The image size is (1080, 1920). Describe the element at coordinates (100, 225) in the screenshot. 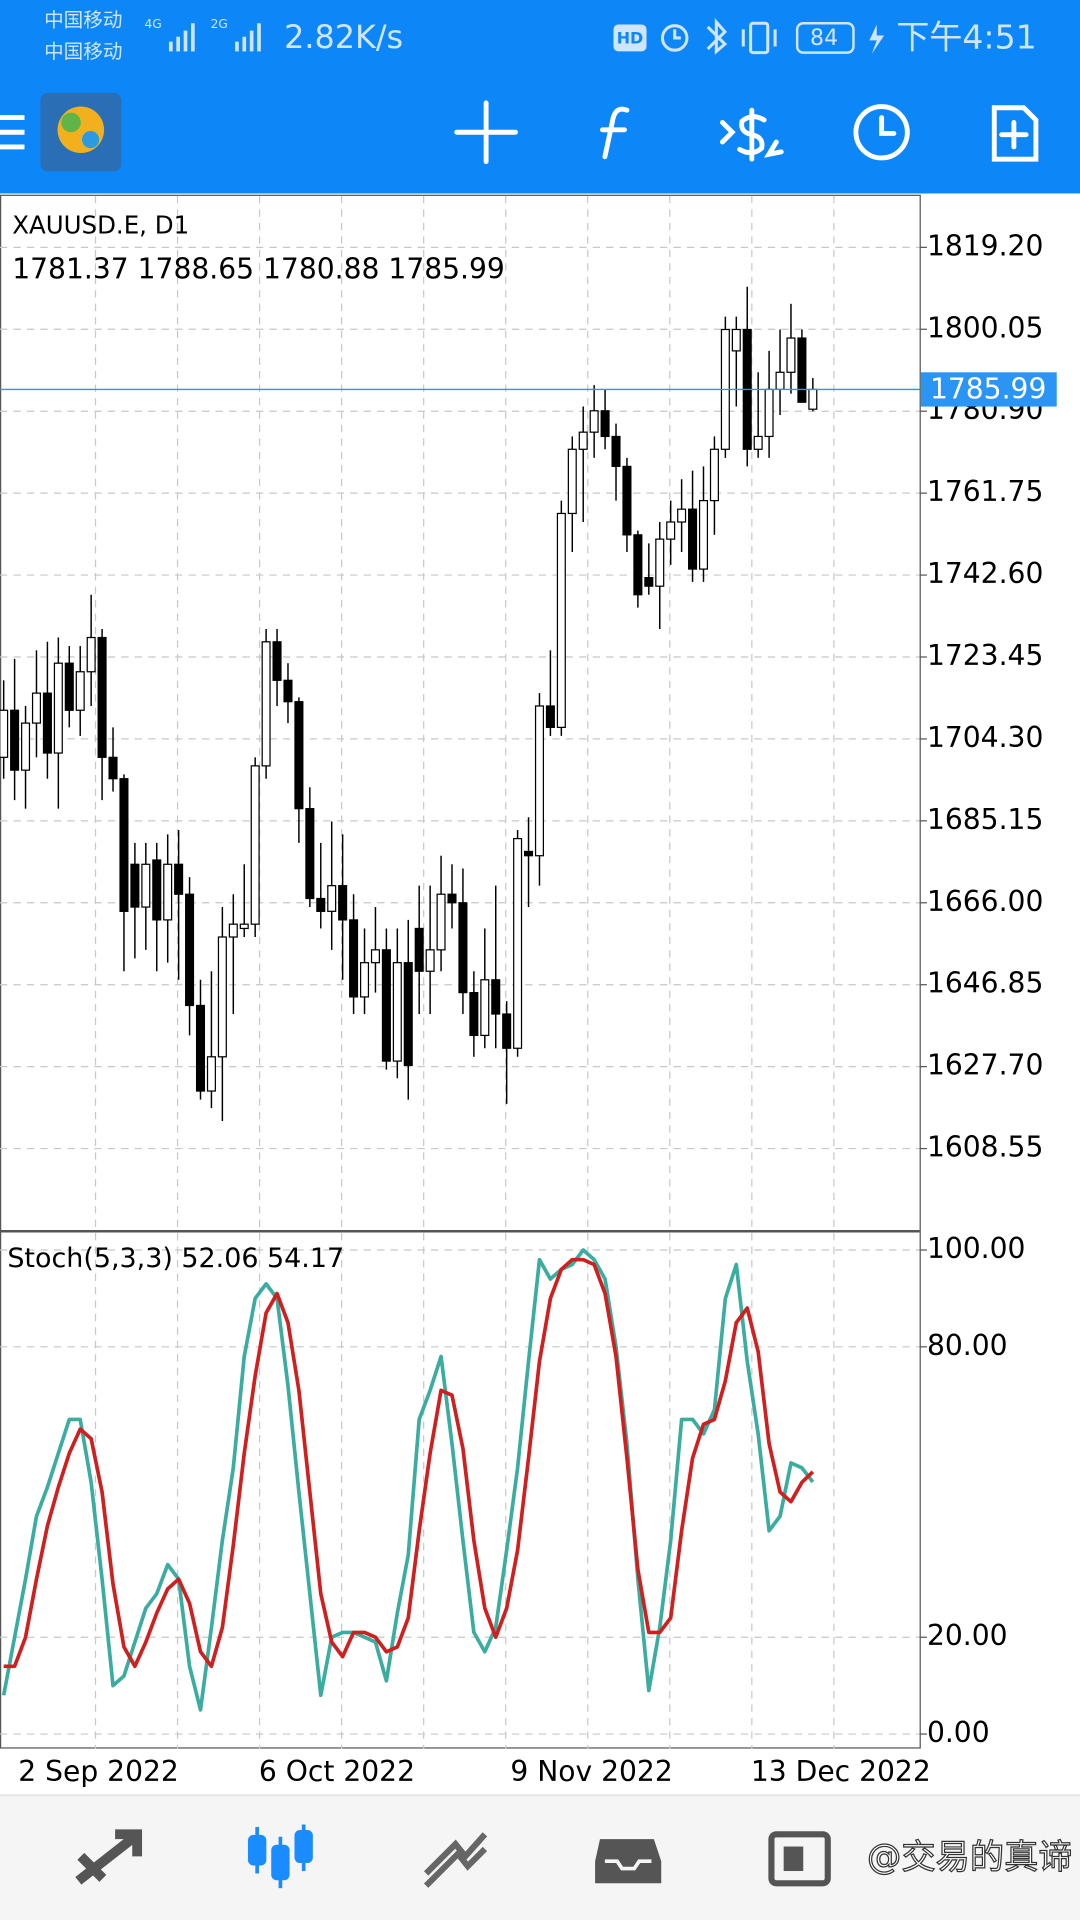

I see `symbol-title: XAUUSD.E, D1` at that location.